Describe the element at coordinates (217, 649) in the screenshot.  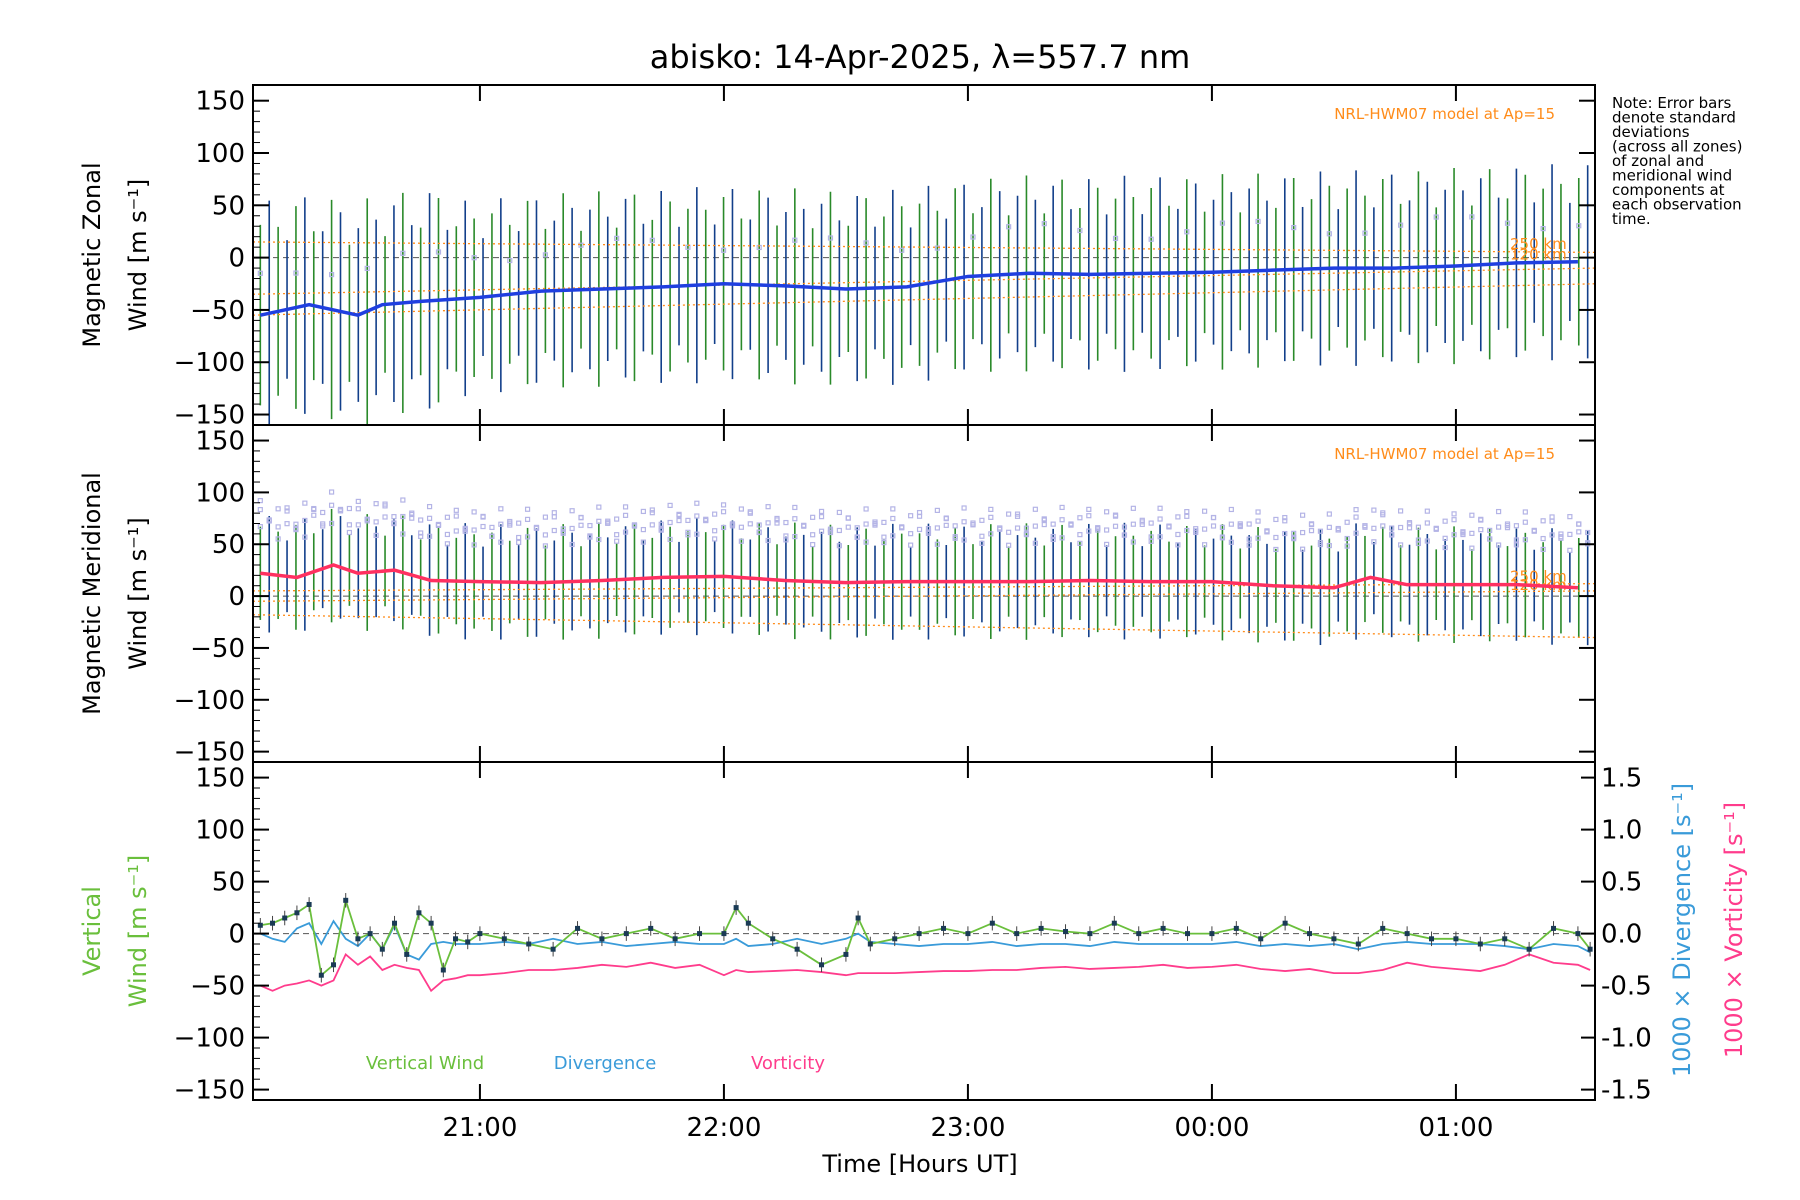
I see `y-tick-label: −50` at that location.